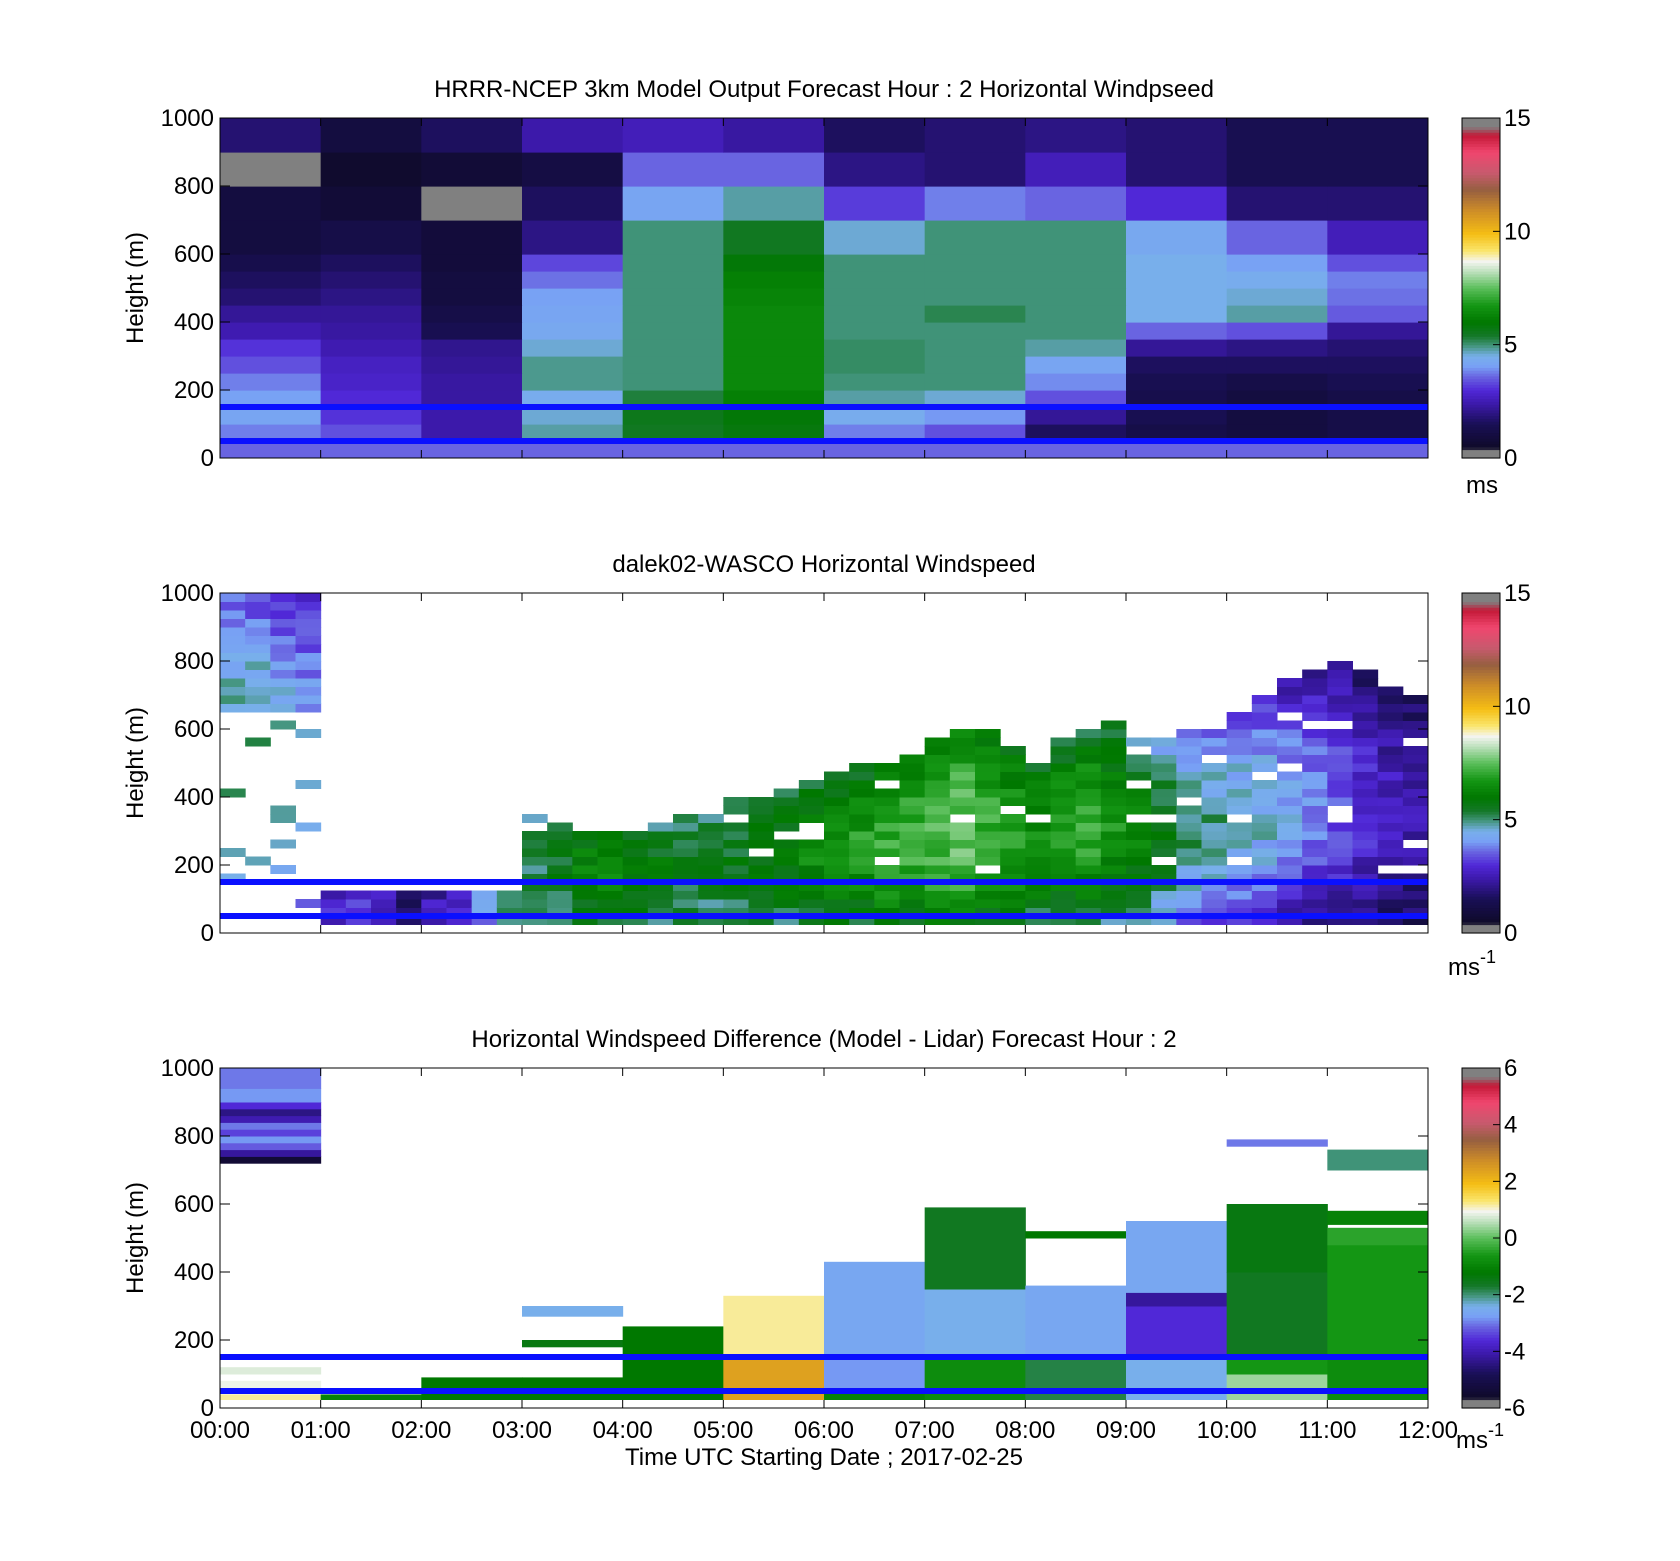  I want to click on lidar-y-axis-label: Height (m), so click(135, 763).